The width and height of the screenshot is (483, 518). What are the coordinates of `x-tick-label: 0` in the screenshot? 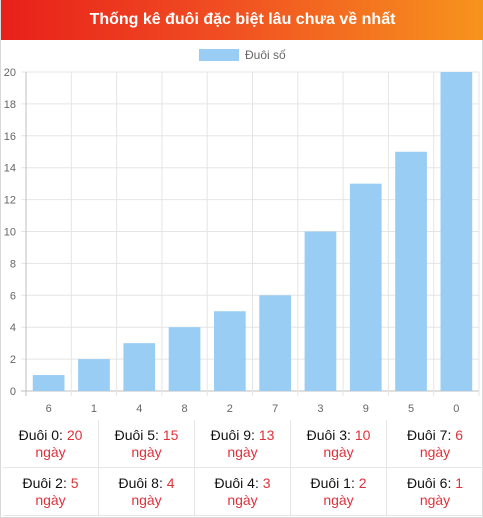 It's located at (456, 409).